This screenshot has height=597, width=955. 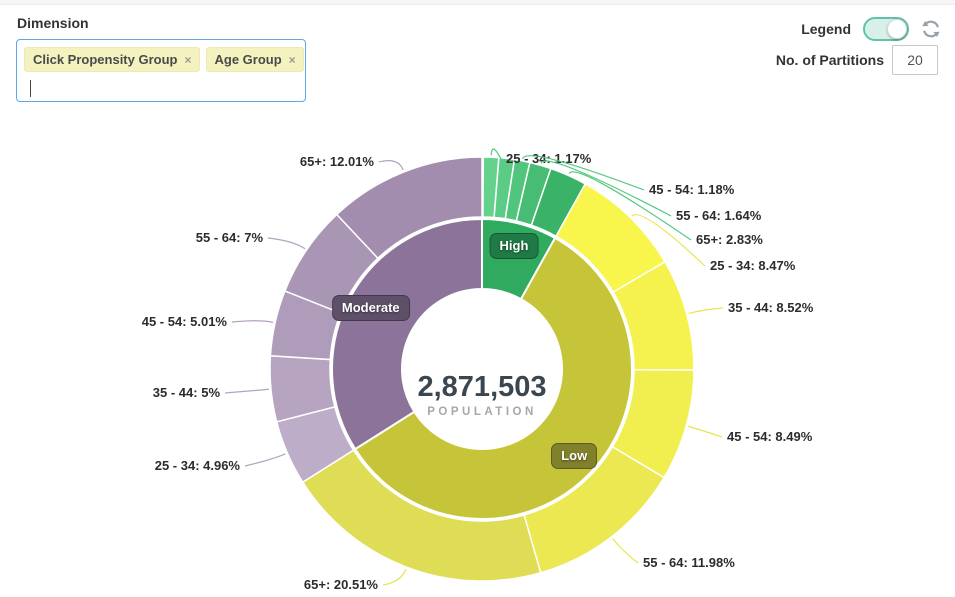 What do you see at coordinates (886, 29) in the screenshot?
I see `legend-toggle` at bounding box center [886, 29].